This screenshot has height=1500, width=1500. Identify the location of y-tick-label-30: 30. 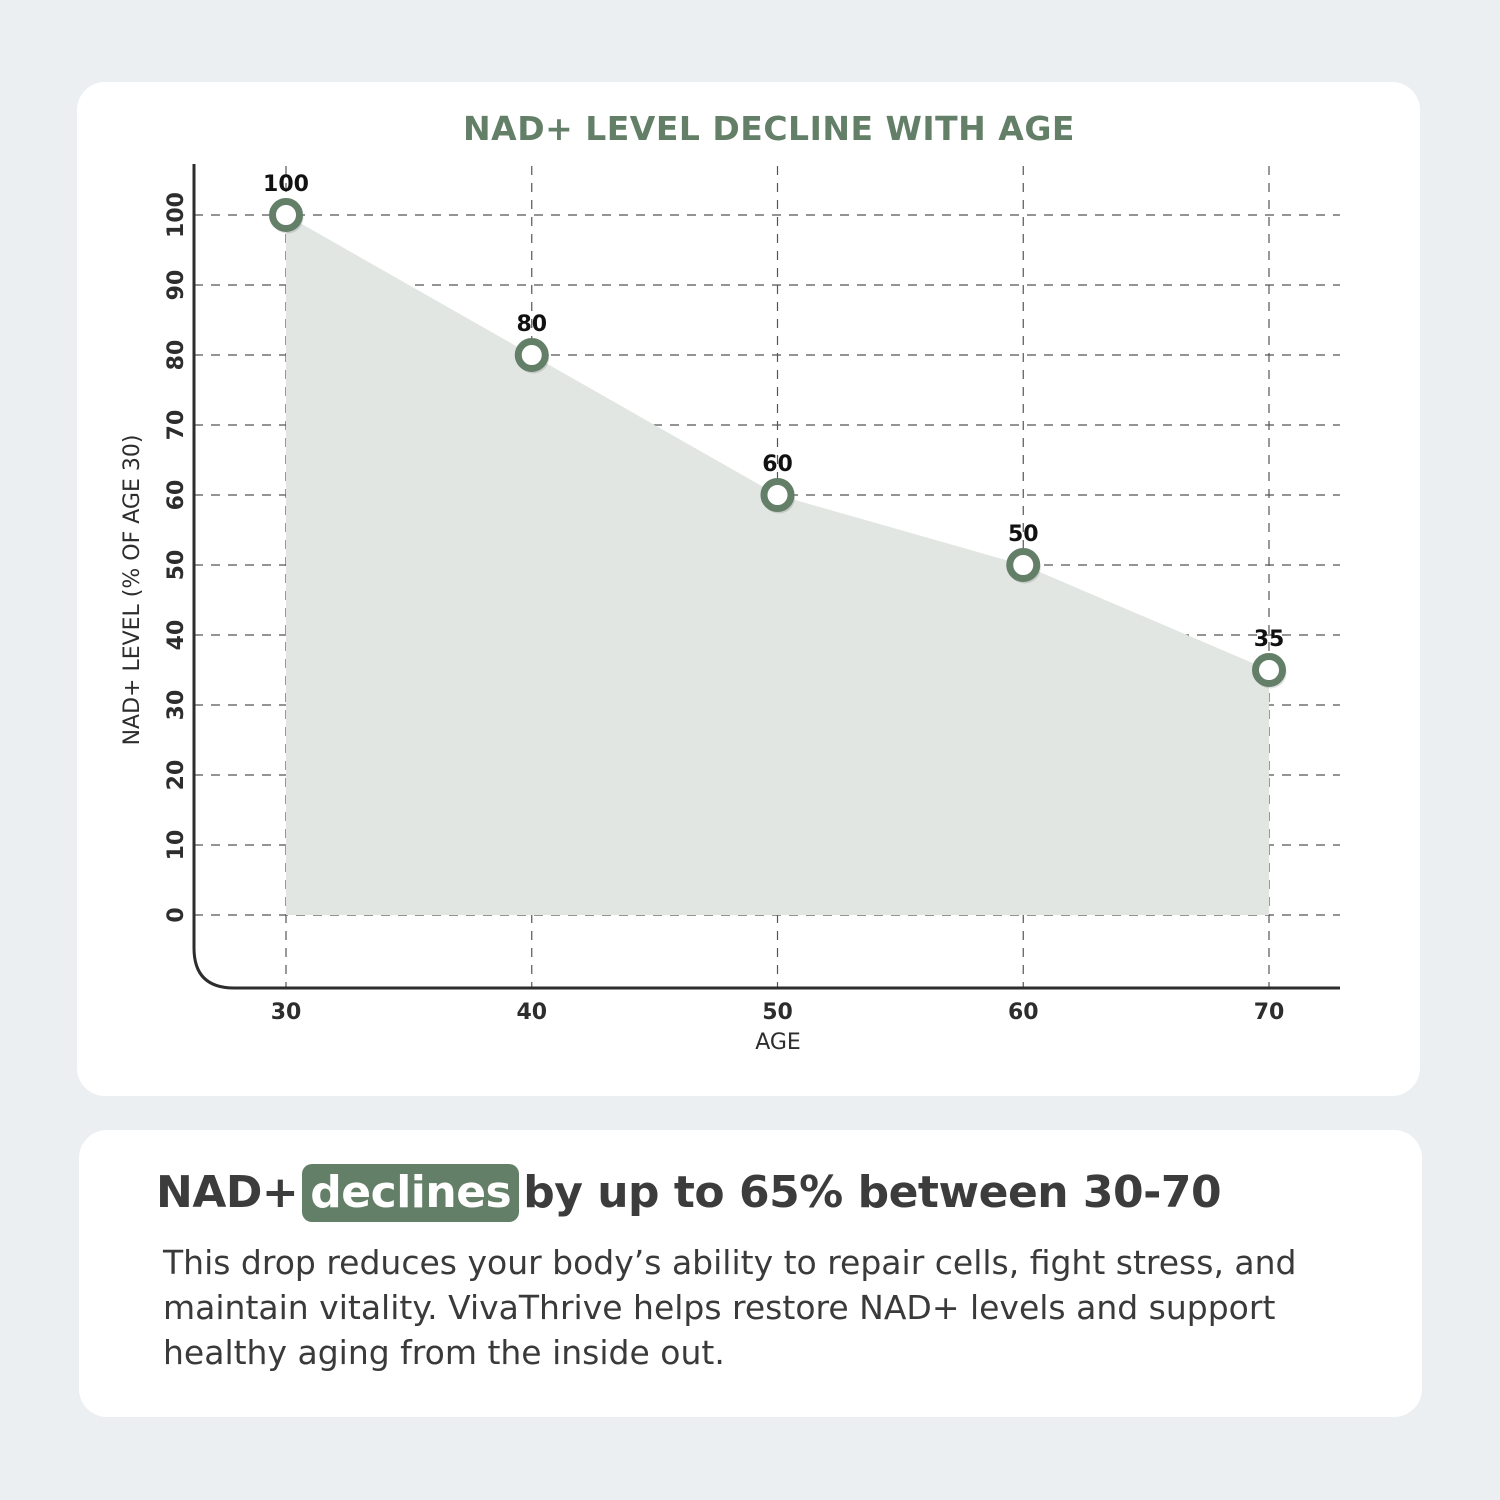
(176, 705).